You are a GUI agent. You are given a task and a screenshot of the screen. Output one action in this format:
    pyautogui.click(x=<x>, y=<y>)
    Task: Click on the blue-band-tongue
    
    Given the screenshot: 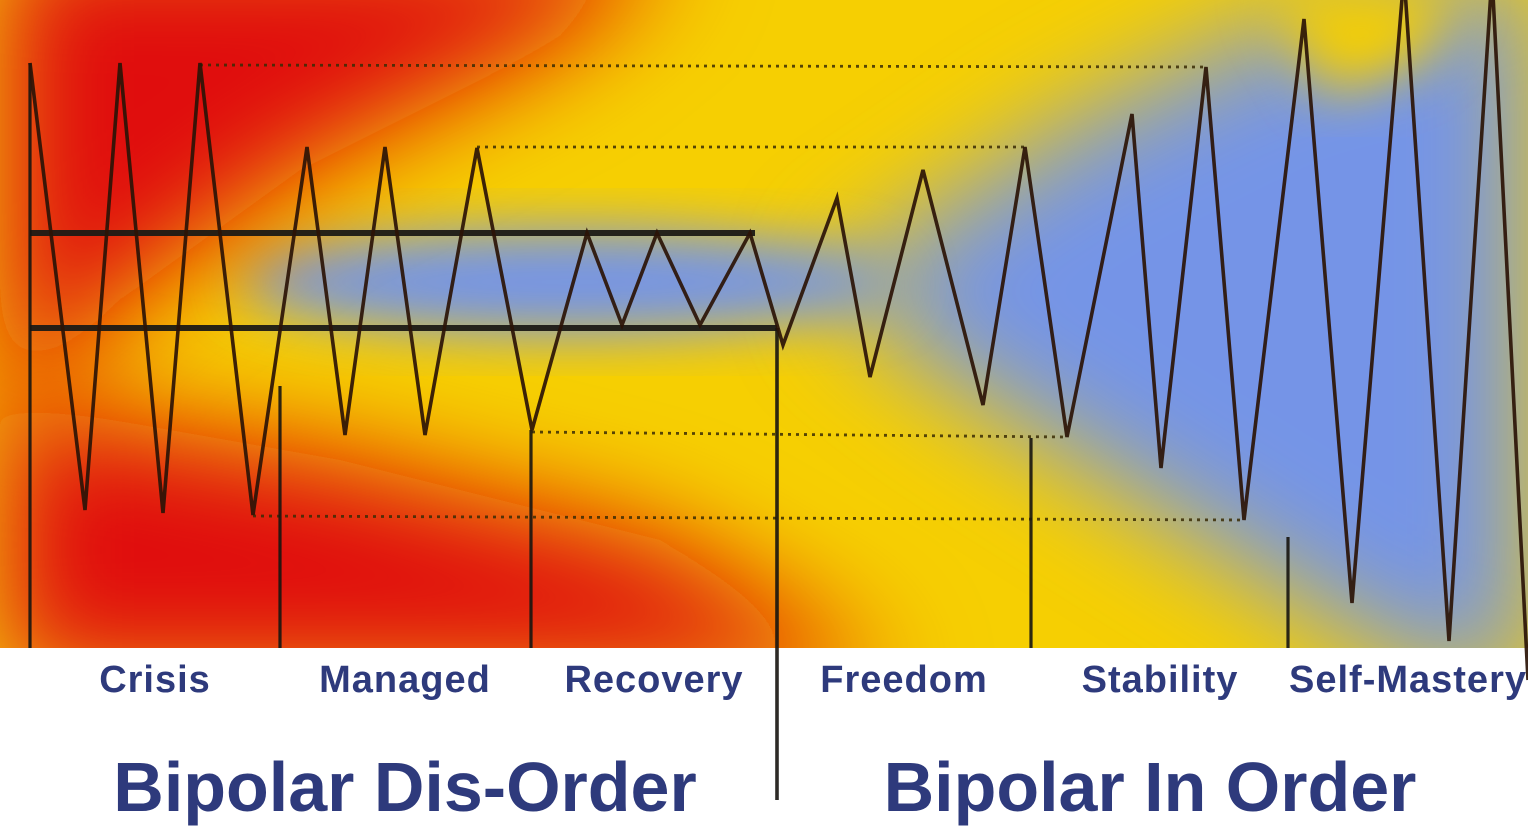 What is the action you would take?
    pyautogui.click(x=570, y=282)
    